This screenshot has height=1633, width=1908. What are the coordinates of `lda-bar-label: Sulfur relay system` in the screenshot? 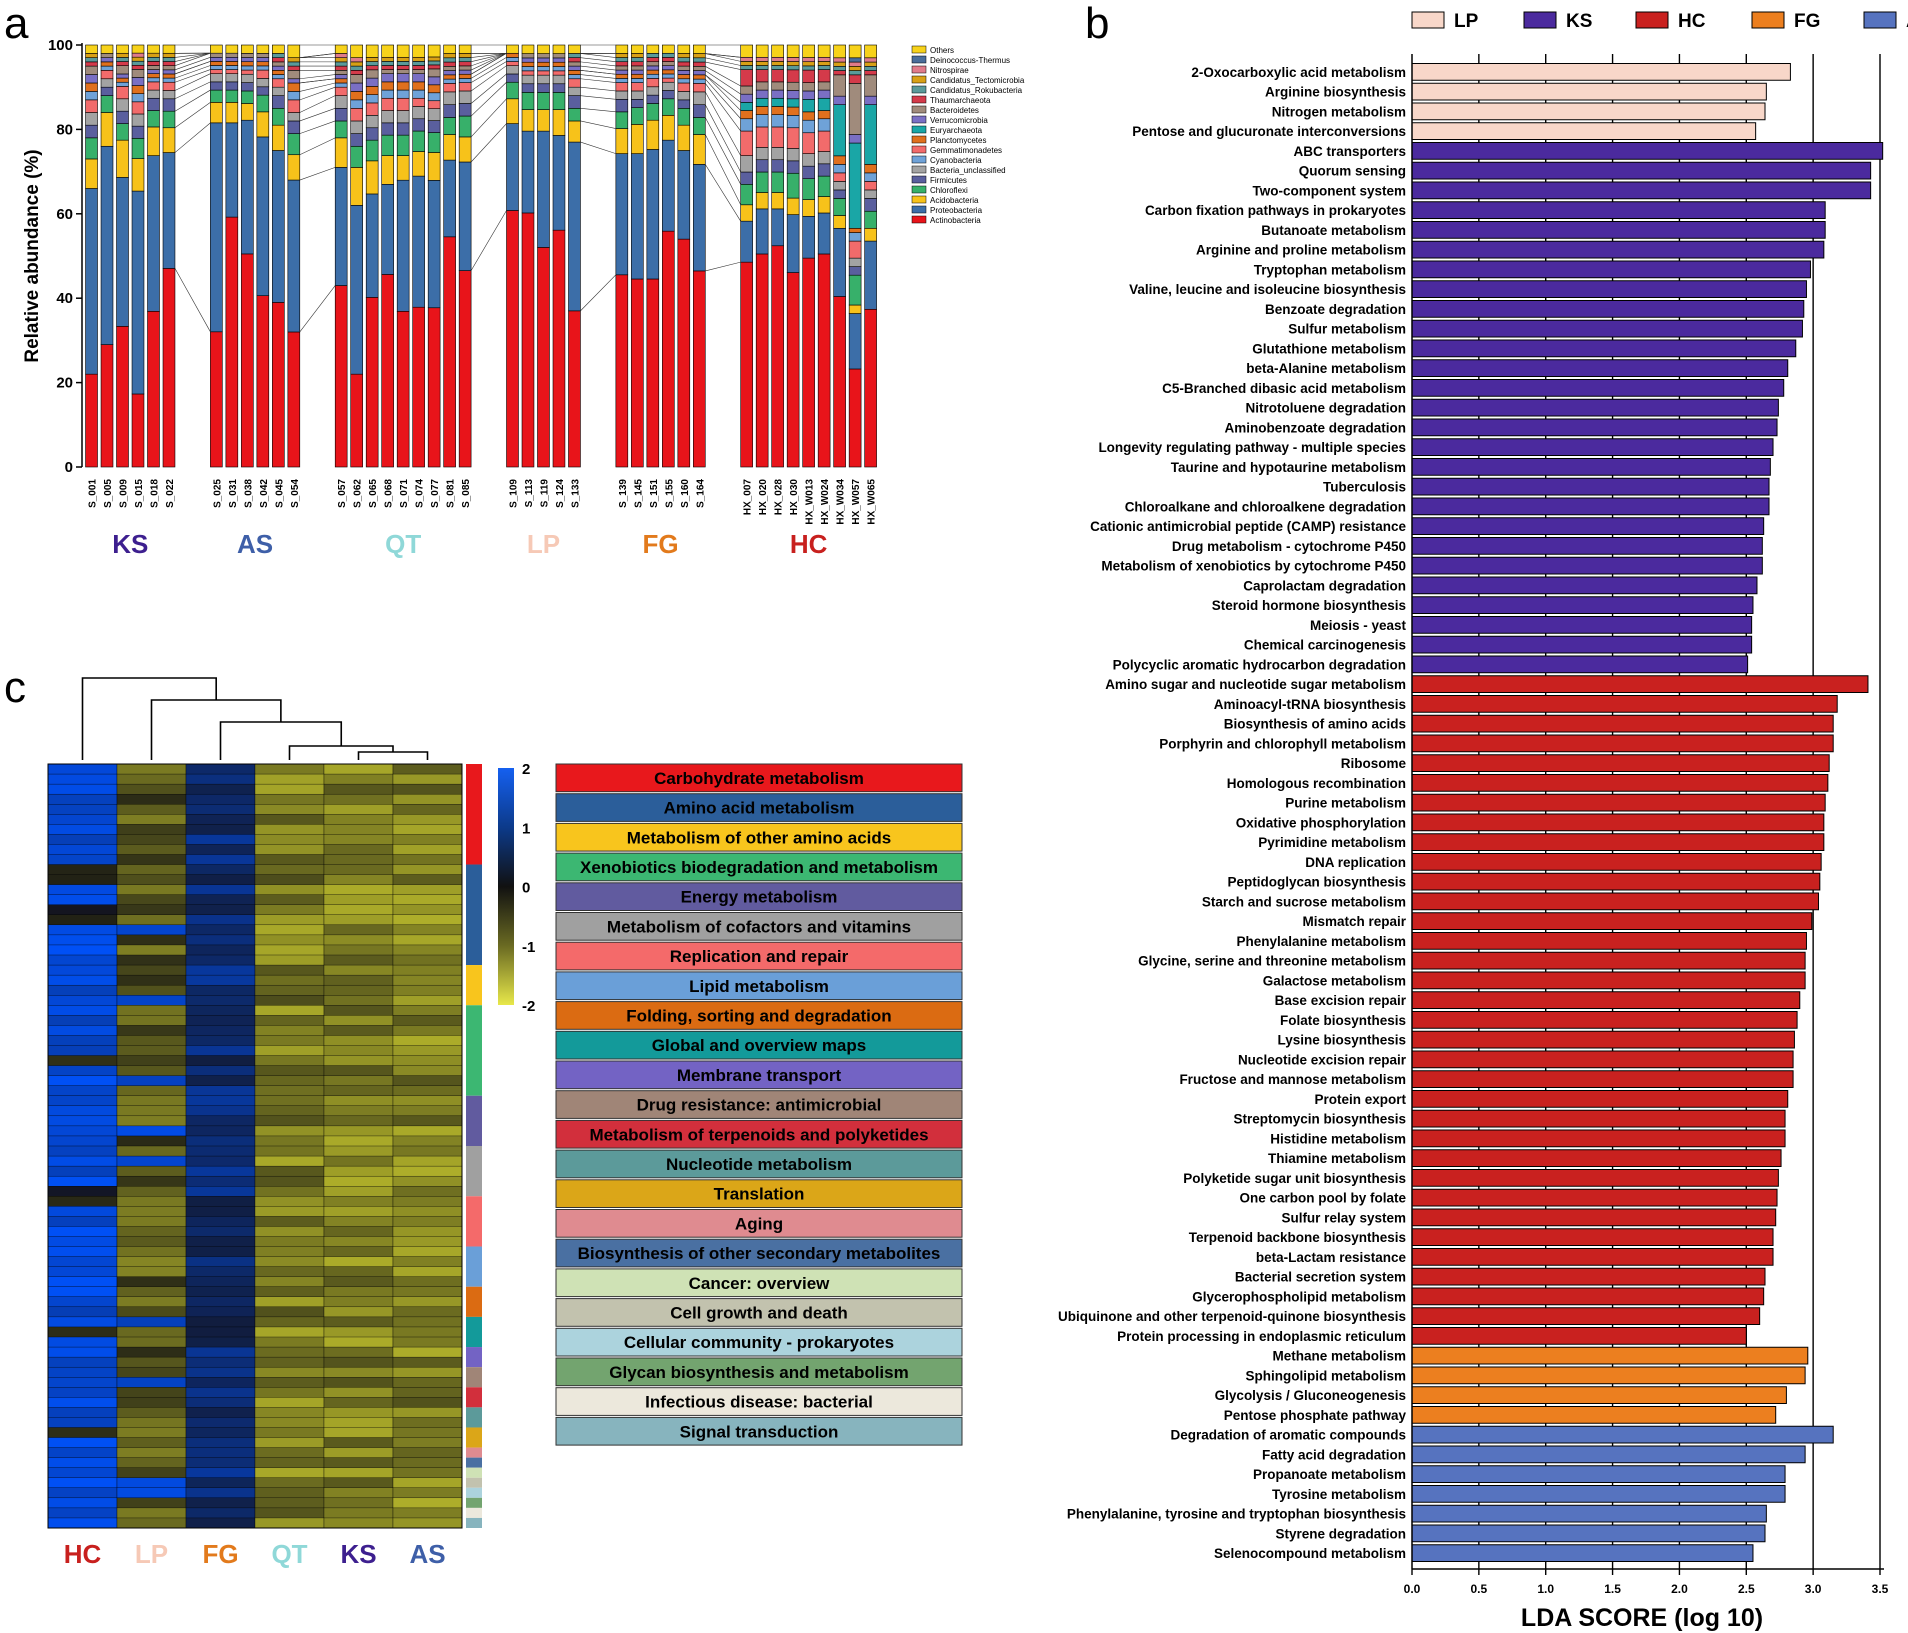 It's located at (1343, 1217).